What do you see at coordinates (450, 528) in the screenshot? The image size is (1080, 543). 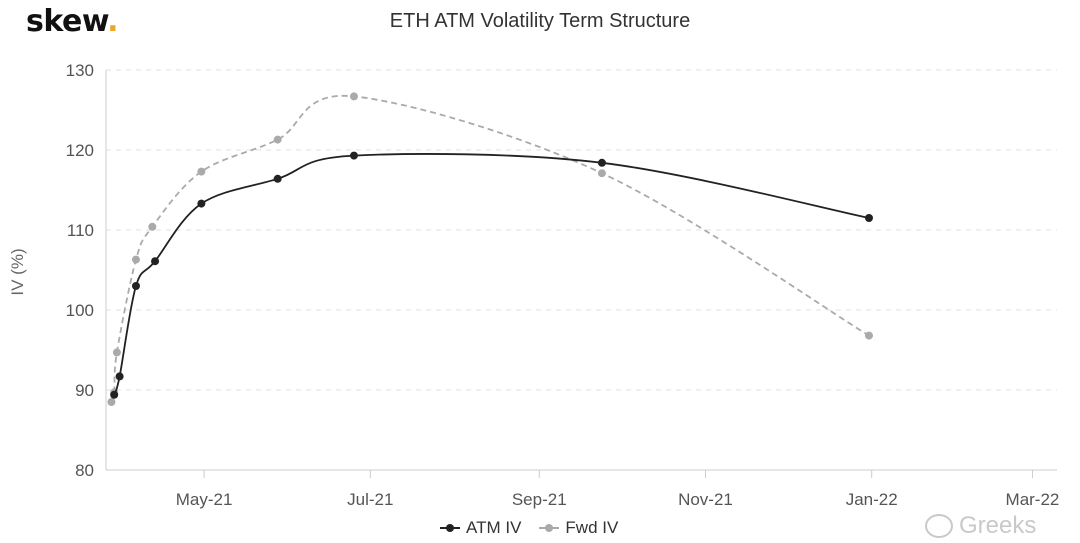 I see `legend-atm-iv-marker-icon` at bounding box center [450, 528].